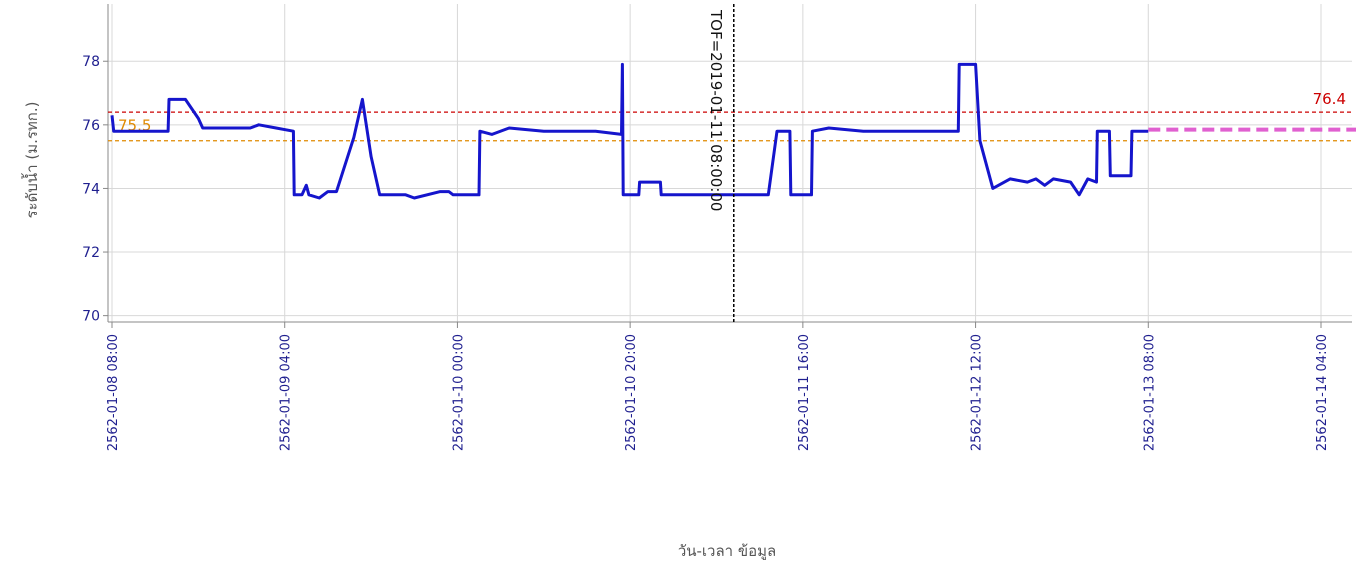 The image size is (1356, 566). Describe the element at coordinates (91, 126) in the screenshot. I see `y-tick-label: 76` at that location.